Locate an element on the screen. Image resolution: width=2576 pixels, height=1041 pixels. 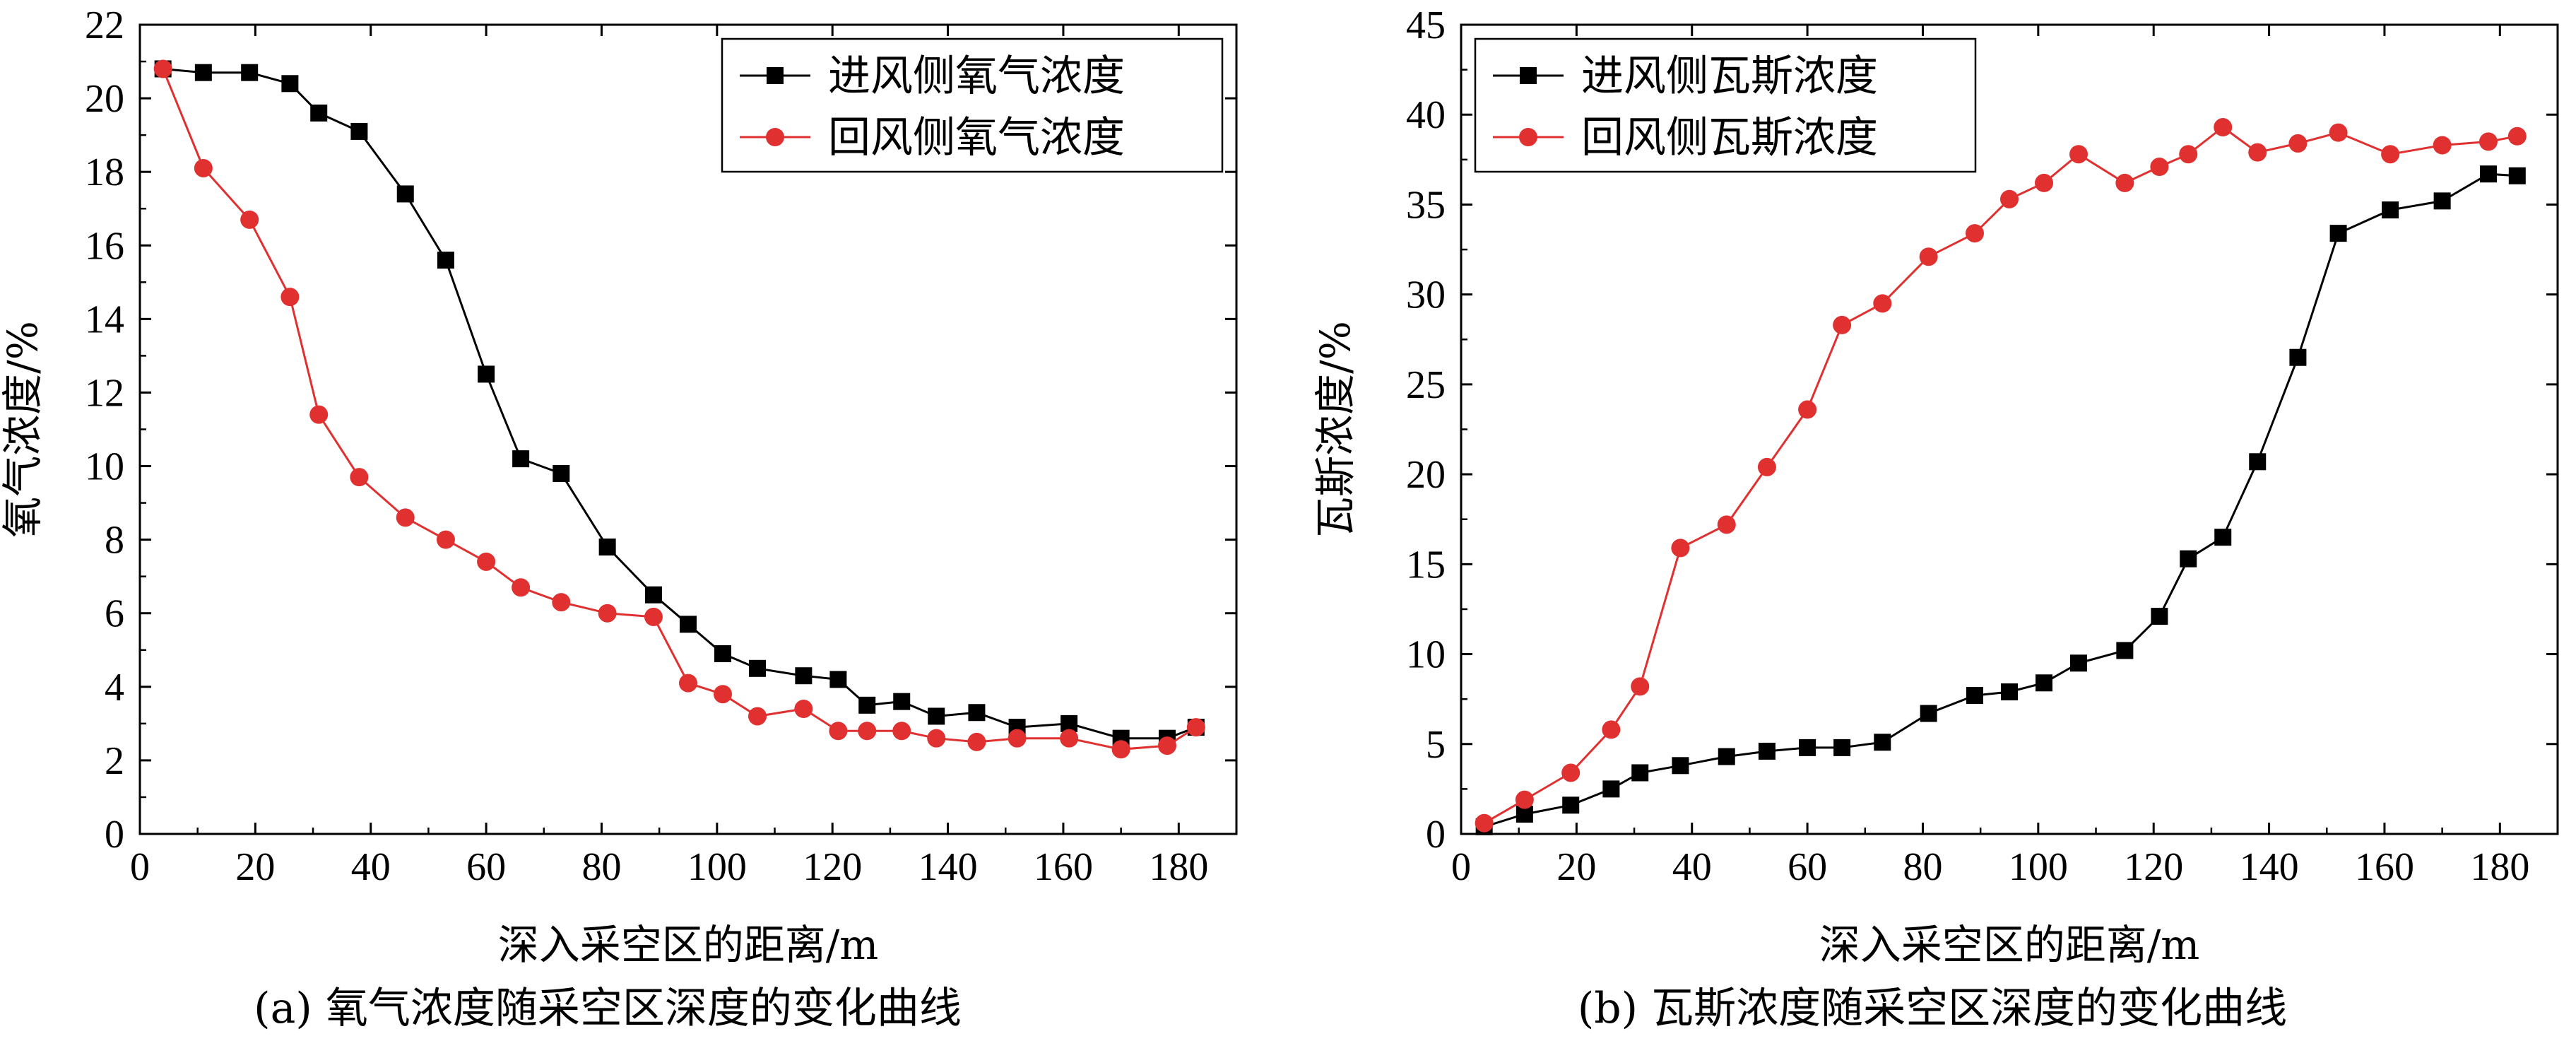
figure-caption: (a) 氧气浓度随采空区深度的变化曲线 is located at coordinates (608, 1008).